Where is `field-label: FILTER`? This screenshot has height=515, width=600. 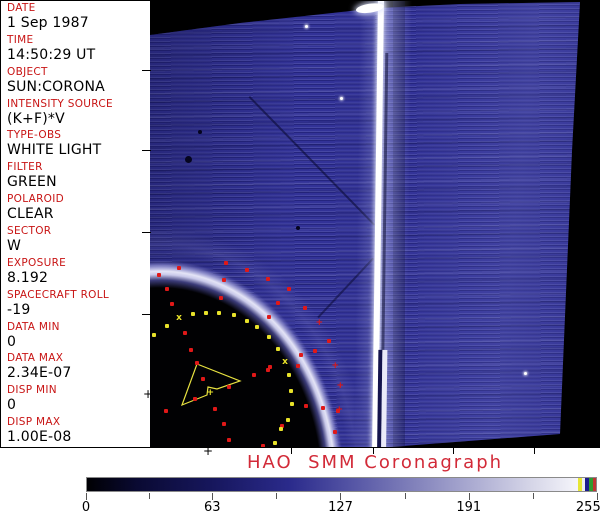
field-label: FILTER is located at coordinates (25, 167).